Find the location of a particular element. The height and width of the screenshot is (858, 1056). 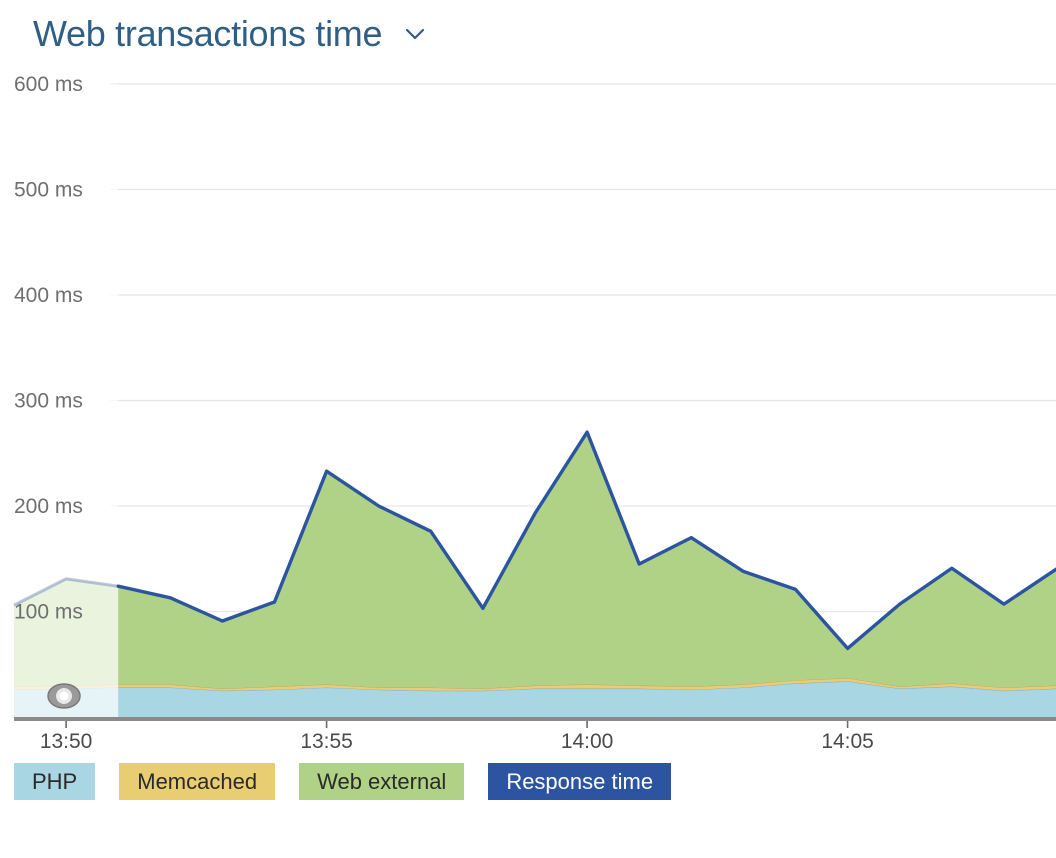

drag-handle-icon is located at coordinates (64, 696).